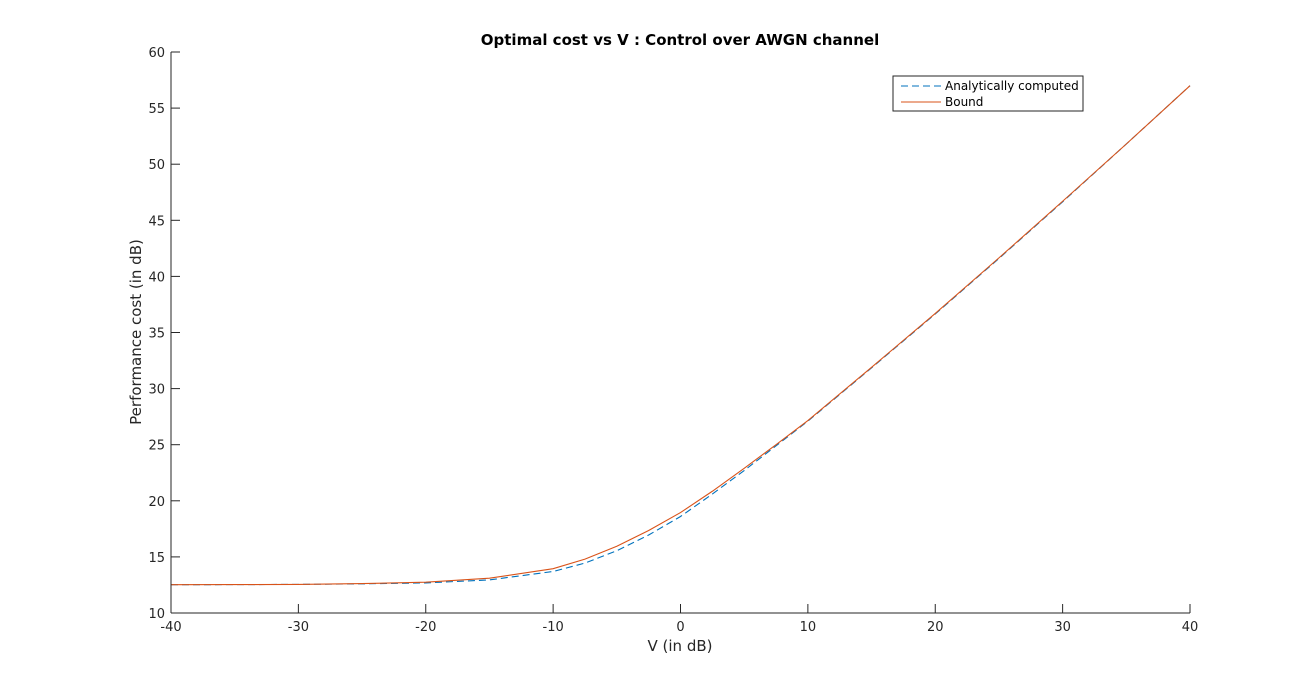 Image resolution: width=1315 pixels, height=689 pixels. I want to click on y-tick-label: 40, so click(156, 277).